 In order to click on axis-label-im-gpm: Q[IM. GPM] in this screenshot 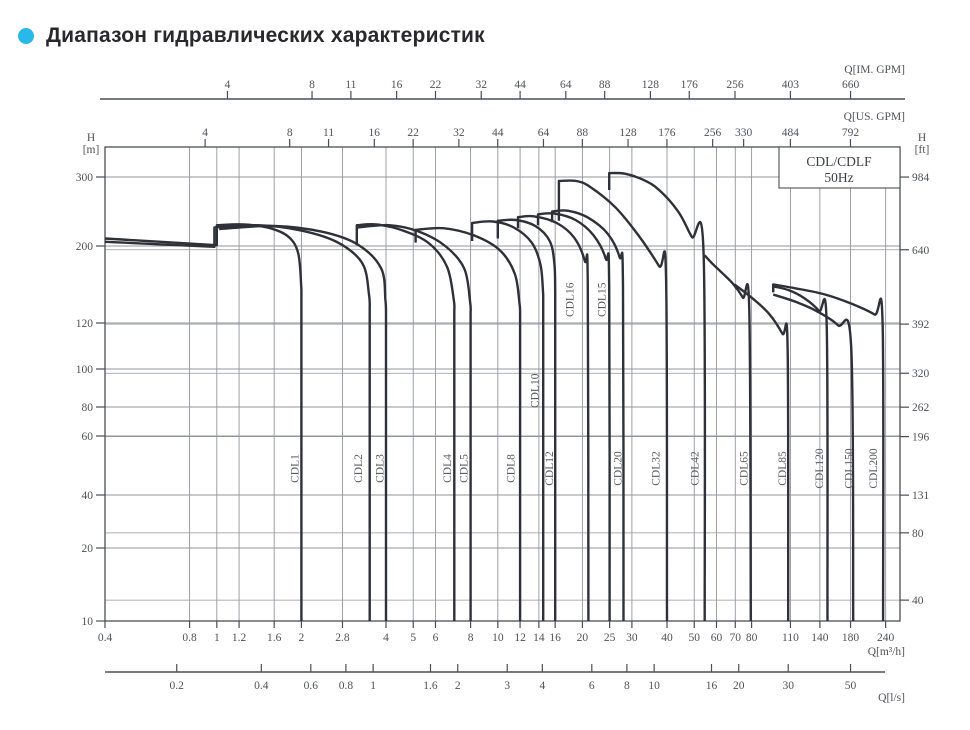, I will do `click(874, 70)`.